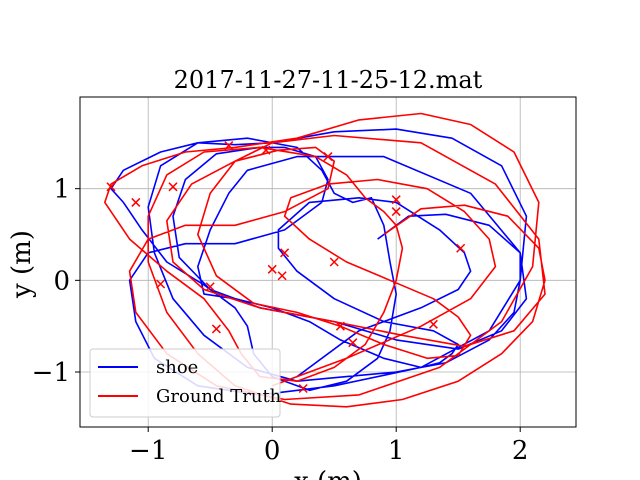  Describe the element at coordinates (61, 281) in the screenshot. I see `y-tick-label: 0` at that location.